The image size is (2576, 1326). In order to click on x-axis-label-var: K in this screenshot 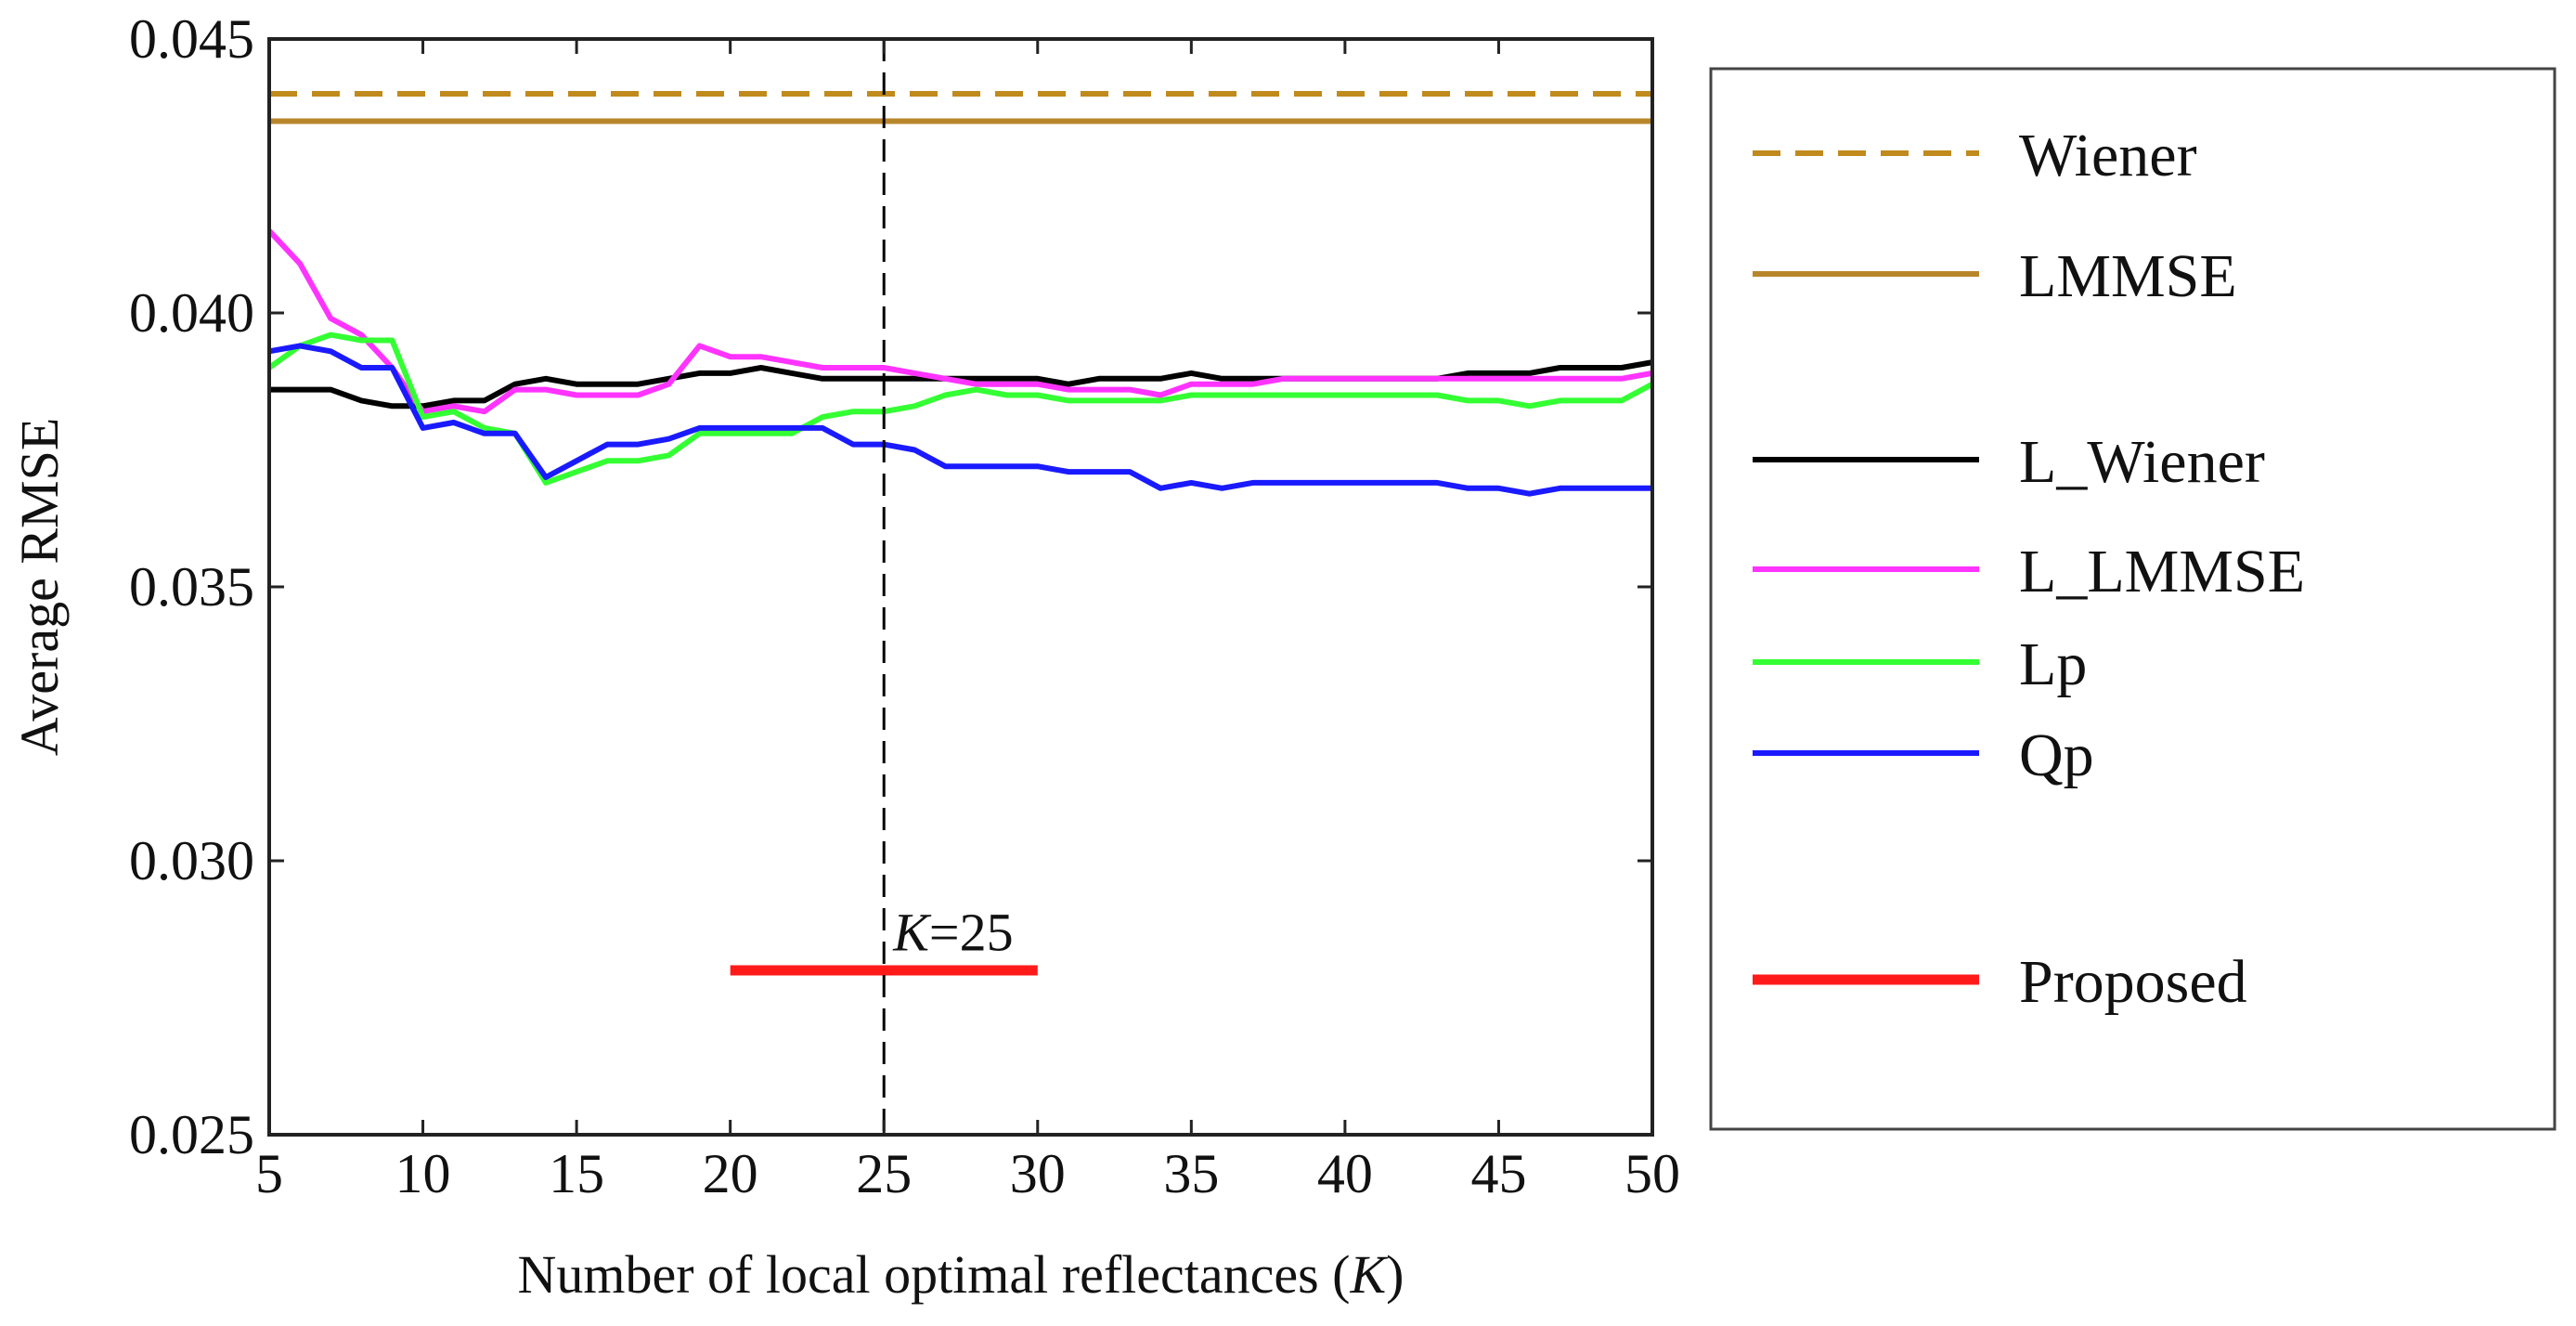, I will do `click(1369, 1274)`.